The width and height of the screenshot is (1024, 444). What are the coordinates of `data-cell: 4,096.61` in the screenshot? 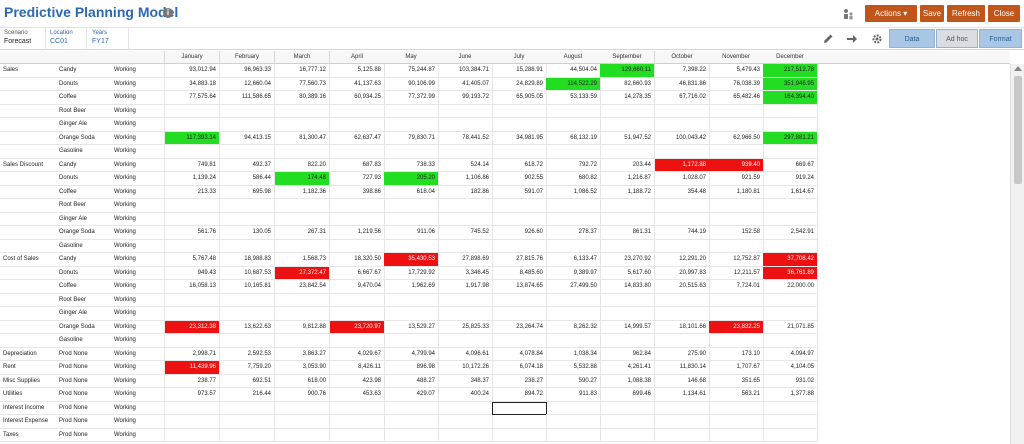 It's located at (465, 354).